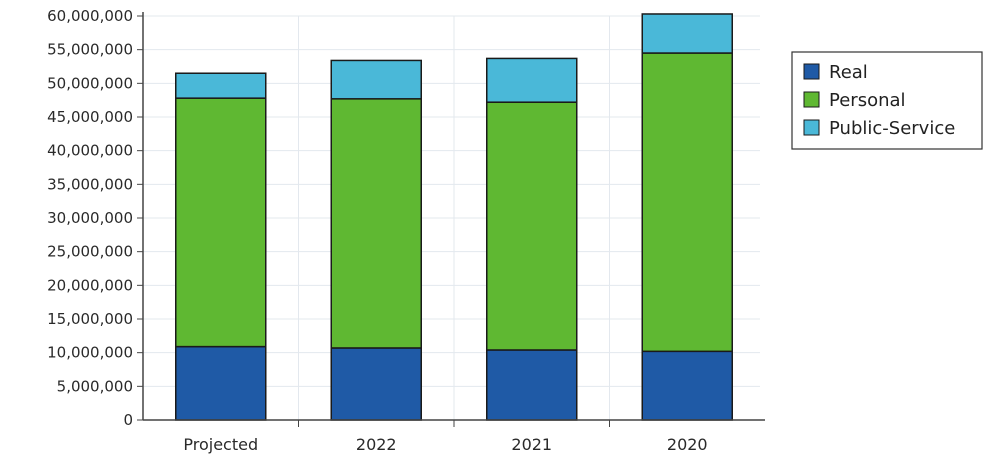 This screenshot has height=458, width=989. I want to click on y-tick-label: 55,000,000, so click(90, 50).